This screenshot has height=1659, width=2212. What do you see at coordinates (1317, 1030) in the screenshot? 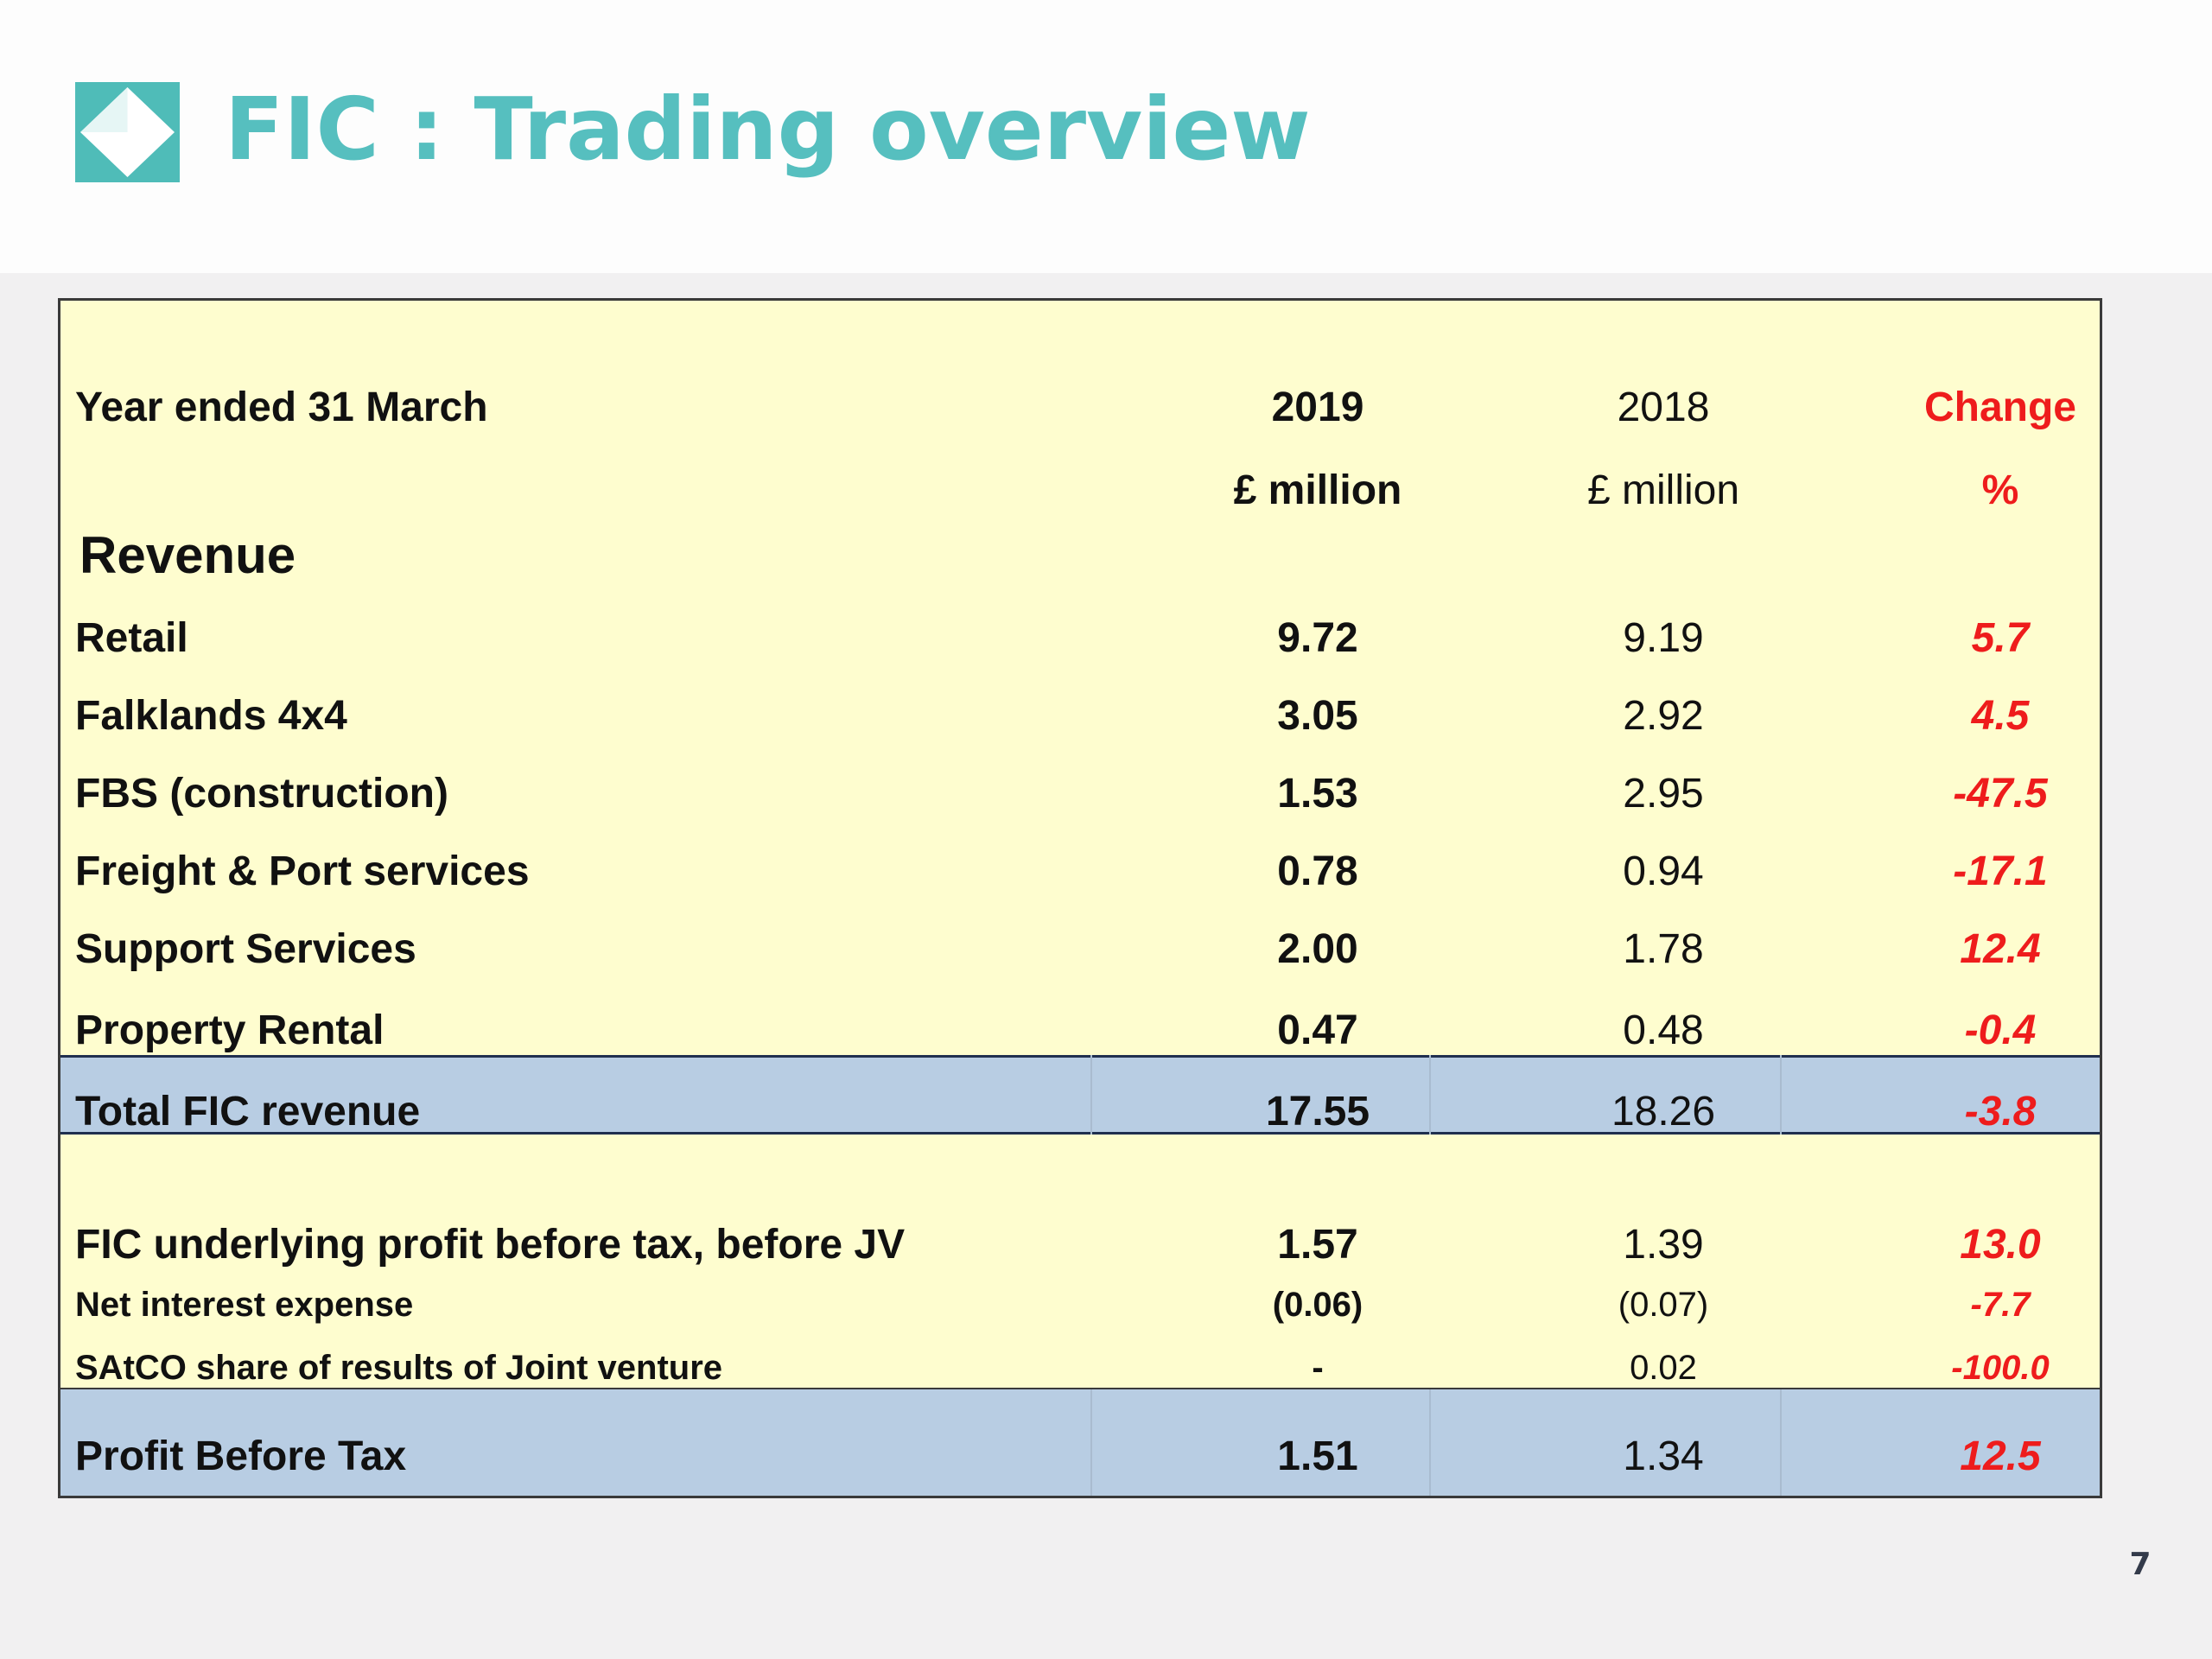
I see `row-value-2019: 0.47` at bounding box center [1317, 1030].